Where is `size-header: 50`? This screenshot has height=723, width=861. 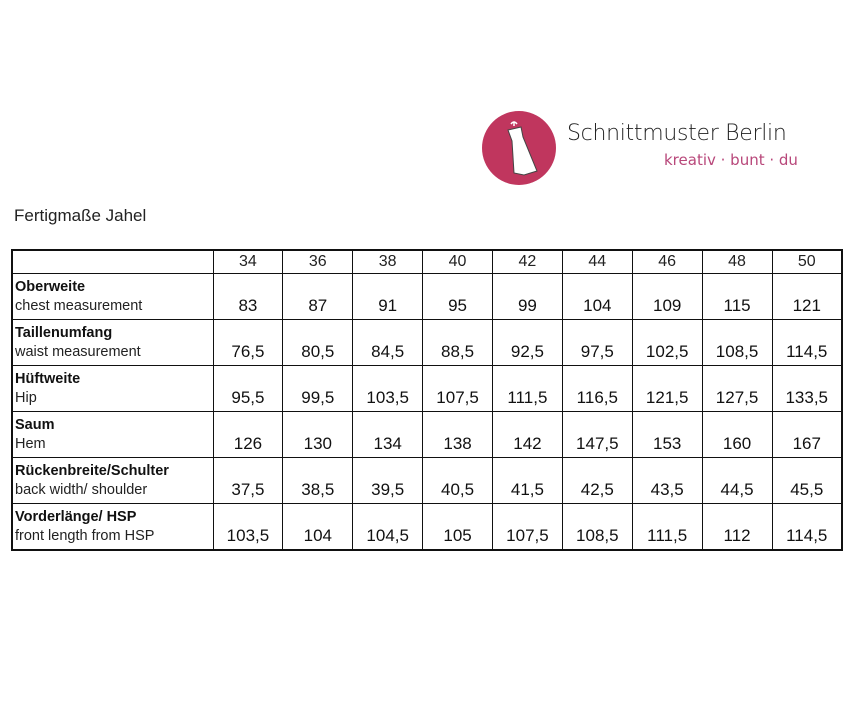 size-header: 50 is located at coordinates (807, 261).